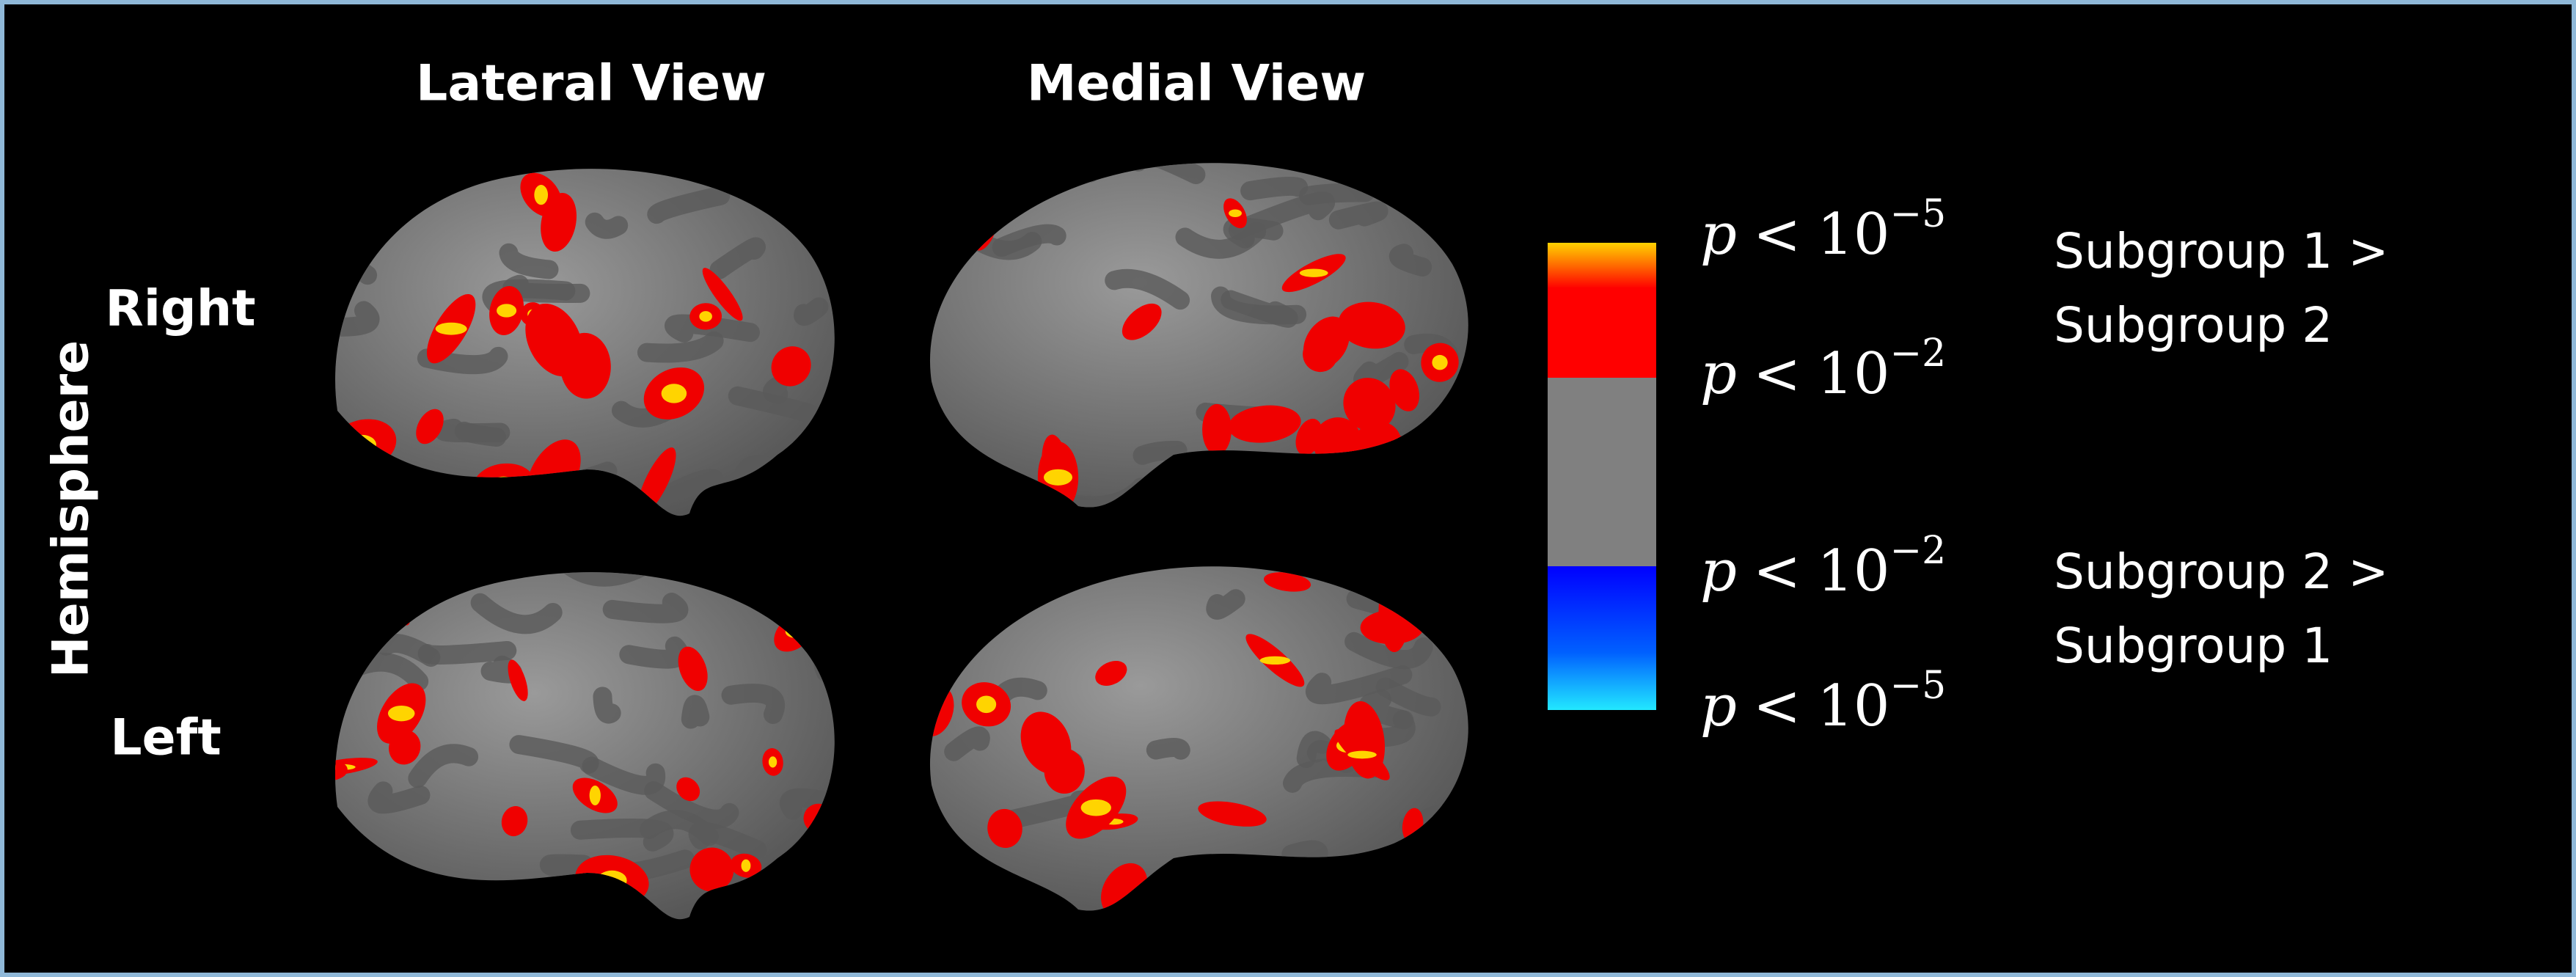  Describe the element at coordinates (1602, 265) in the screenshot. I see `colorbar-hot-gradient` at that location.